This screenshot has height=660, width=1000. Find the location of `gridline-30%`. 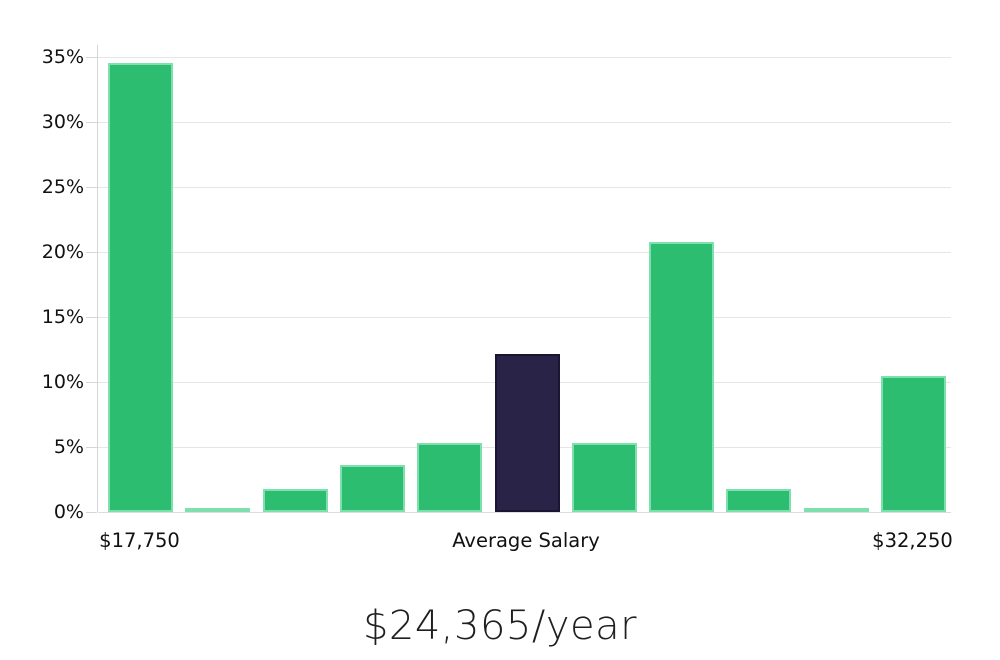

gridline-30% is located at coordinates (524, 123).